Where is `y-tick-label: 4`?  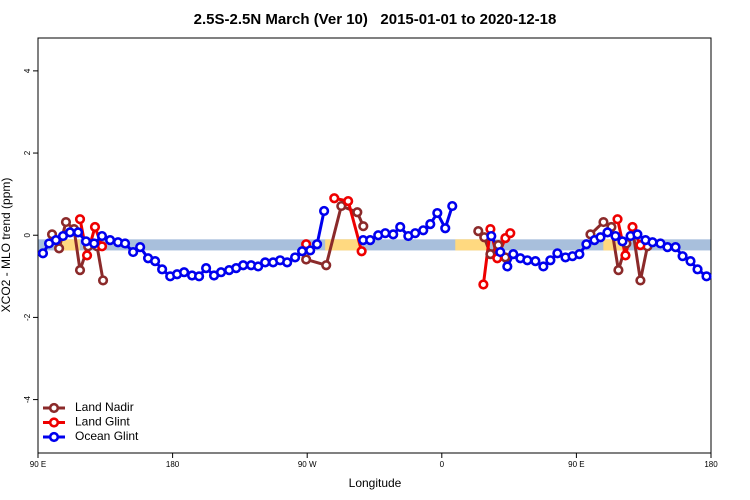 y-tick-label: 4 is located at coordinates (27, 70).